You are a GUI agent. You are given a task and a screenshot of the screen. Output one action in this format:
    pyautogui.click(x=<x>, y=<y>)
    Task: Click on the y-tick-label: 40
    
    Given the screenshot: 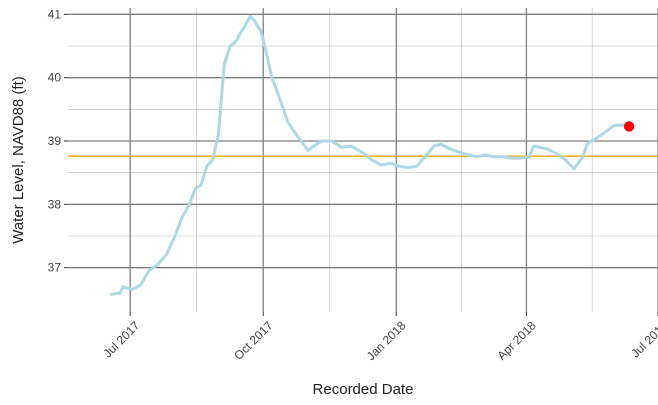 What is the action you would take?
    pyautogui.click(x=55, y=78)
    